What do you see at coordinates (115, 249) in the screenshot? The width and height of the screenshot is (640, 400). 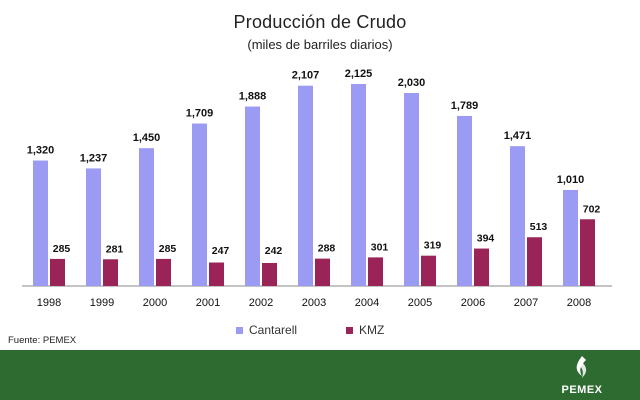 I see `data-label-kmz-1999: 281` at bounding box center [115, 249].